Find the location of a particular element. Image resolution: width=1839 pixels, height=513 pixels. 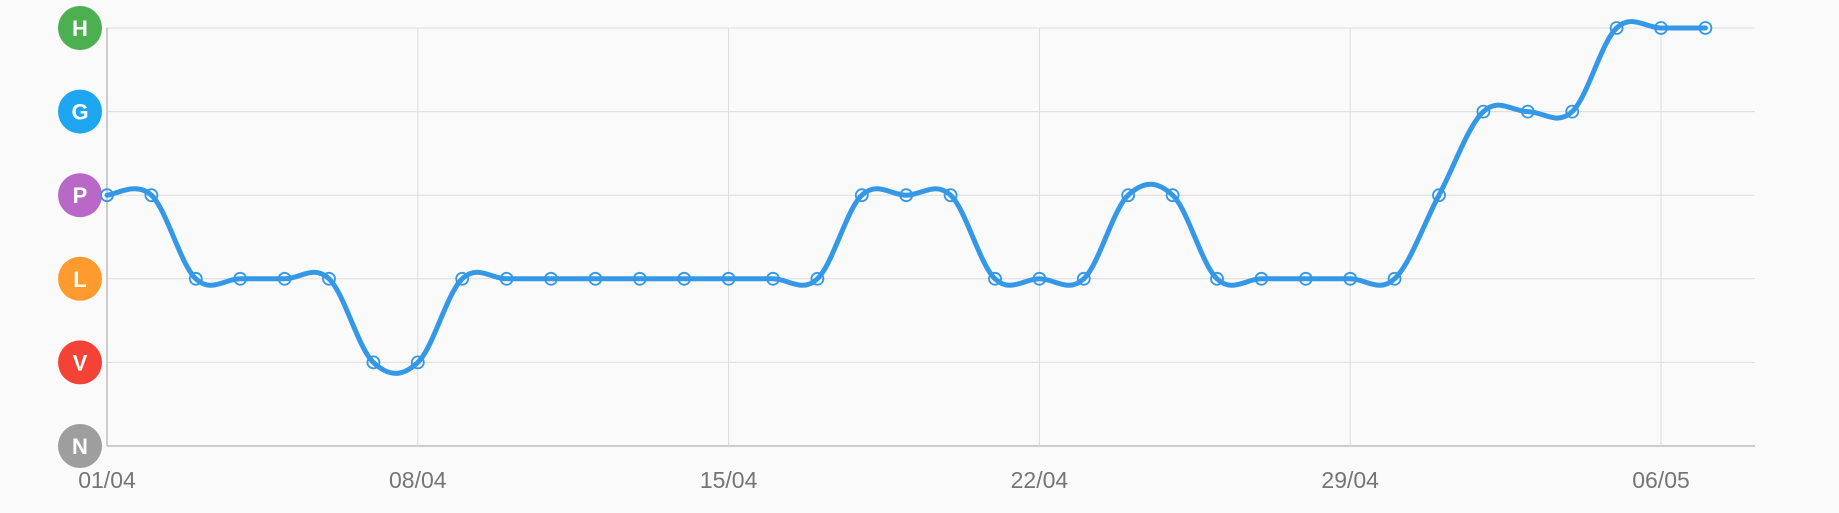

y-axis: N V L P G H is located at coordinates (80, 237).